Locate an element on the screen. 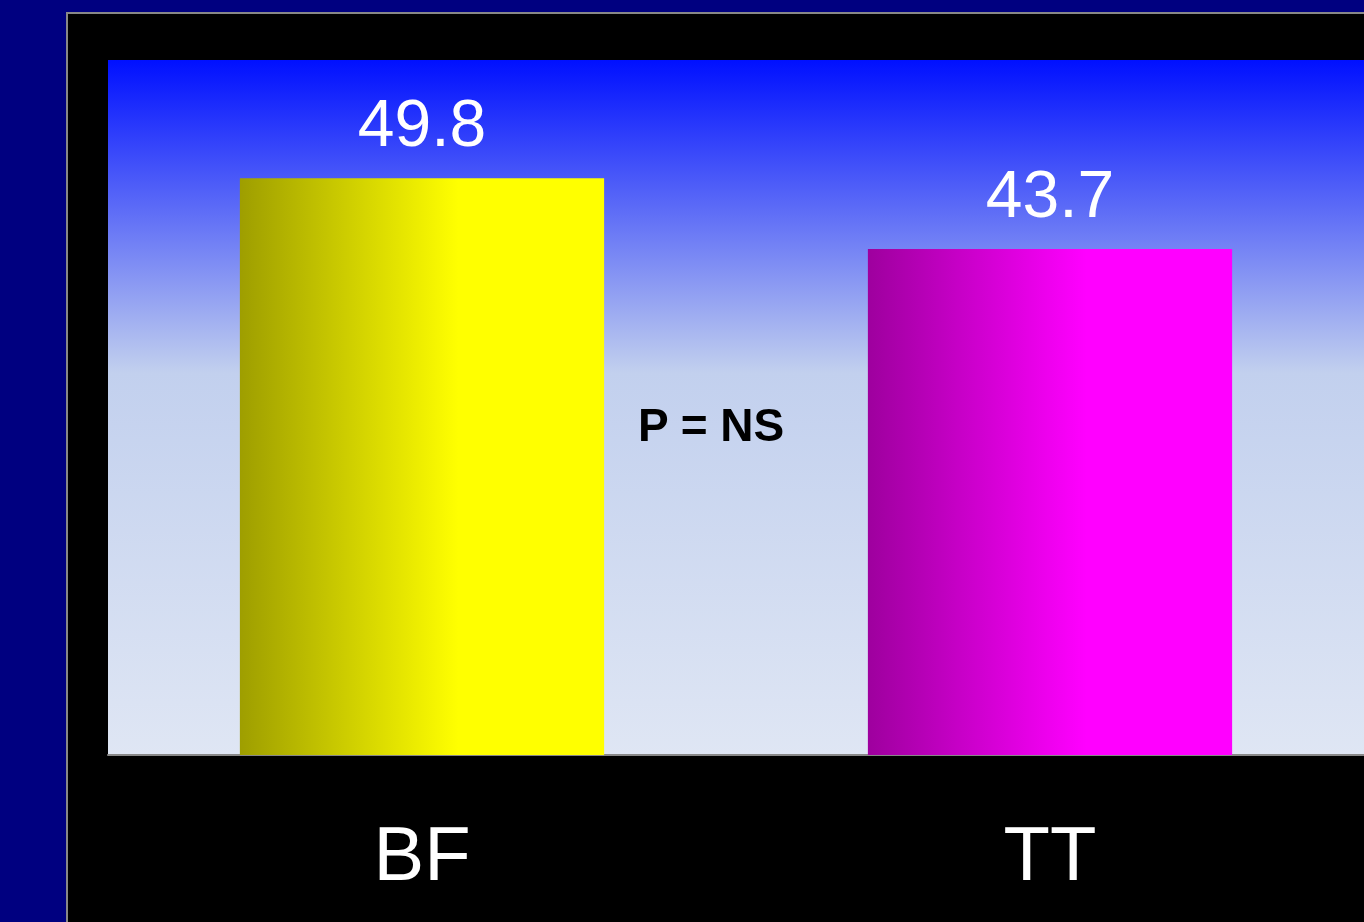  data-label: 43.7 is located at coordinates (1050, 193).